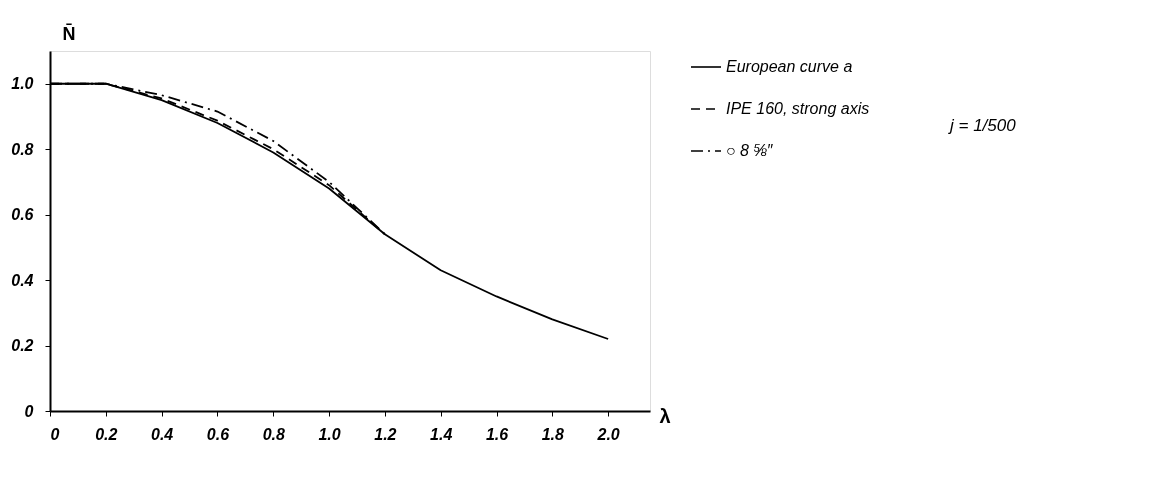  What do you see at coordinates (218, 434) in the screenshot?
I see `x-tick-label: 0.6` at bounding box center [218, 434].